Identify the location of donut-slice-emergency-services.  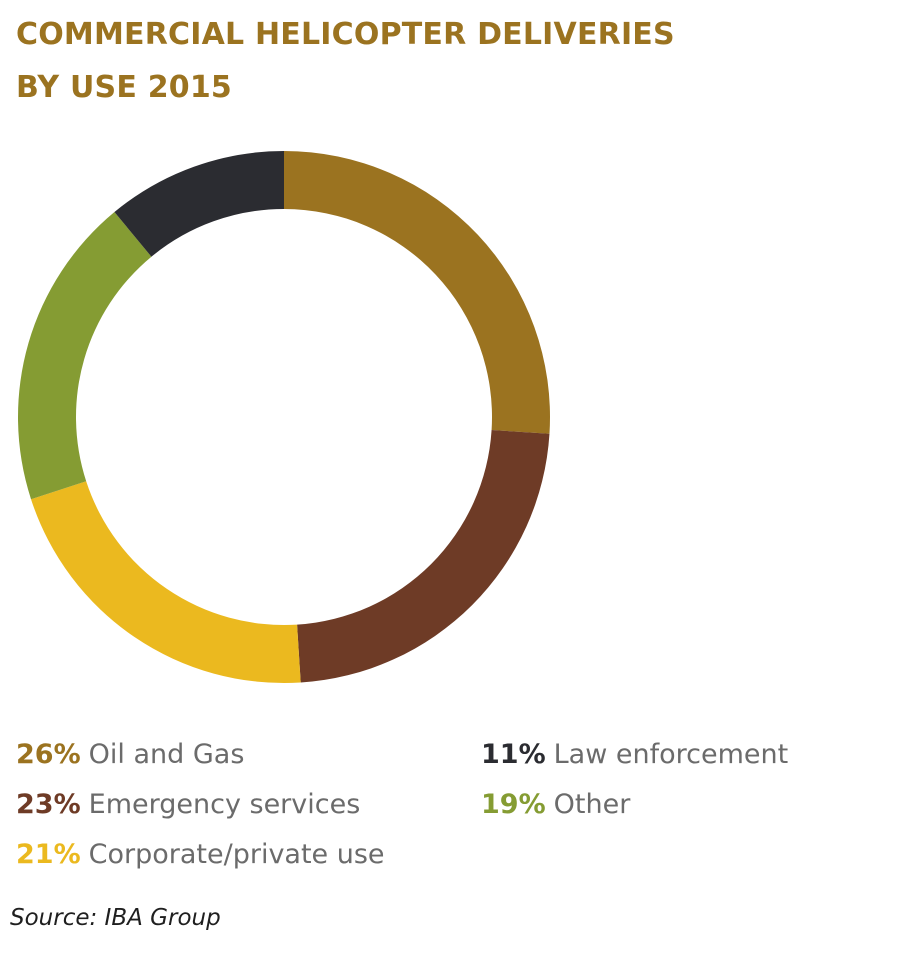
(423, 556).